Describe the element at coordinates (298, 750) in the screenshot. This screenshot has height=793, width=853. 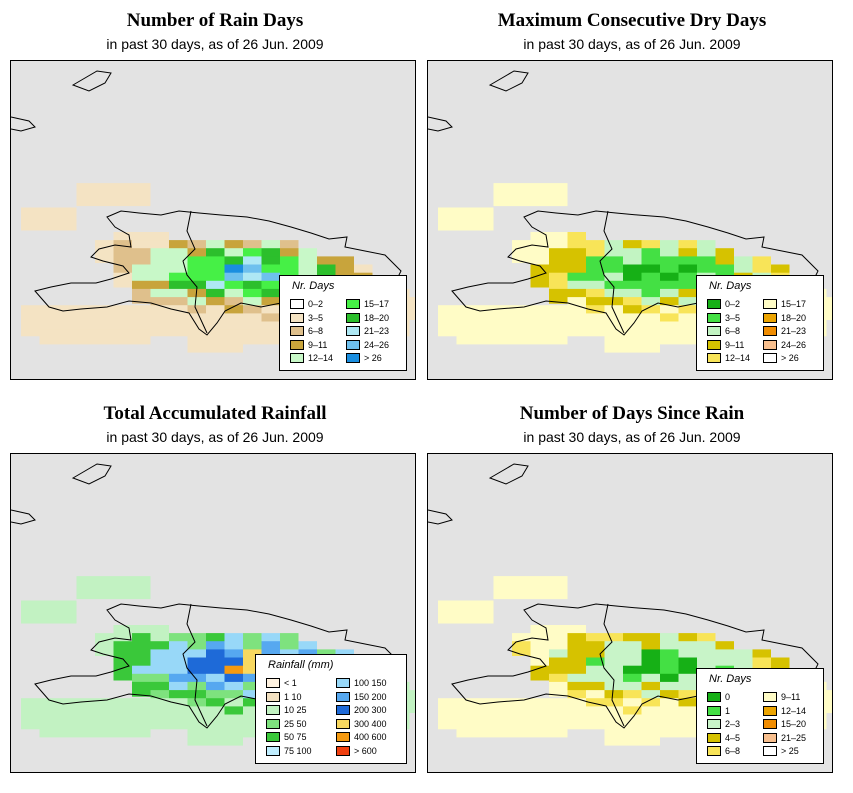
I see `legend-label: 75 100` at that location.